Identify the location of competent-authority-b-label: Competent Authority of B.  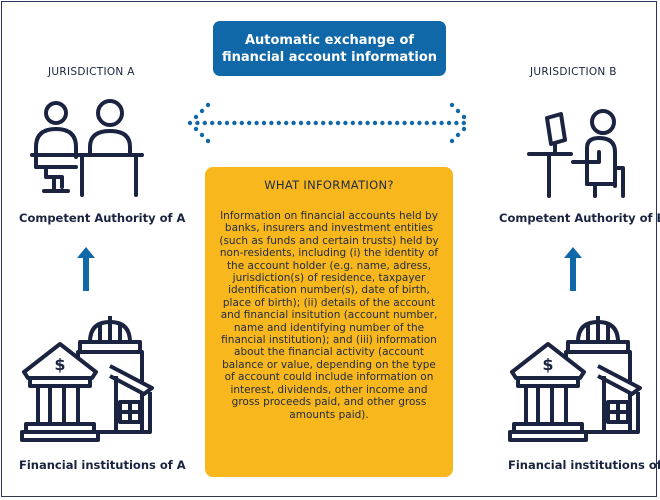
(579, 218).